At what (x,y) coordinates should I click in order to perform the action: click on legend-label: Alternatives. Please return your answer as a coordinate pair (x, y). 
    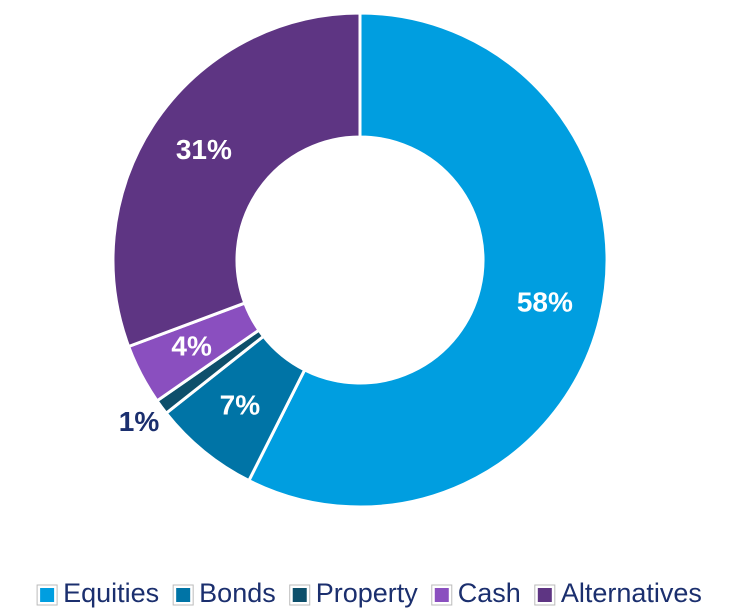
    Looking at the image, I should click on (631, 593).